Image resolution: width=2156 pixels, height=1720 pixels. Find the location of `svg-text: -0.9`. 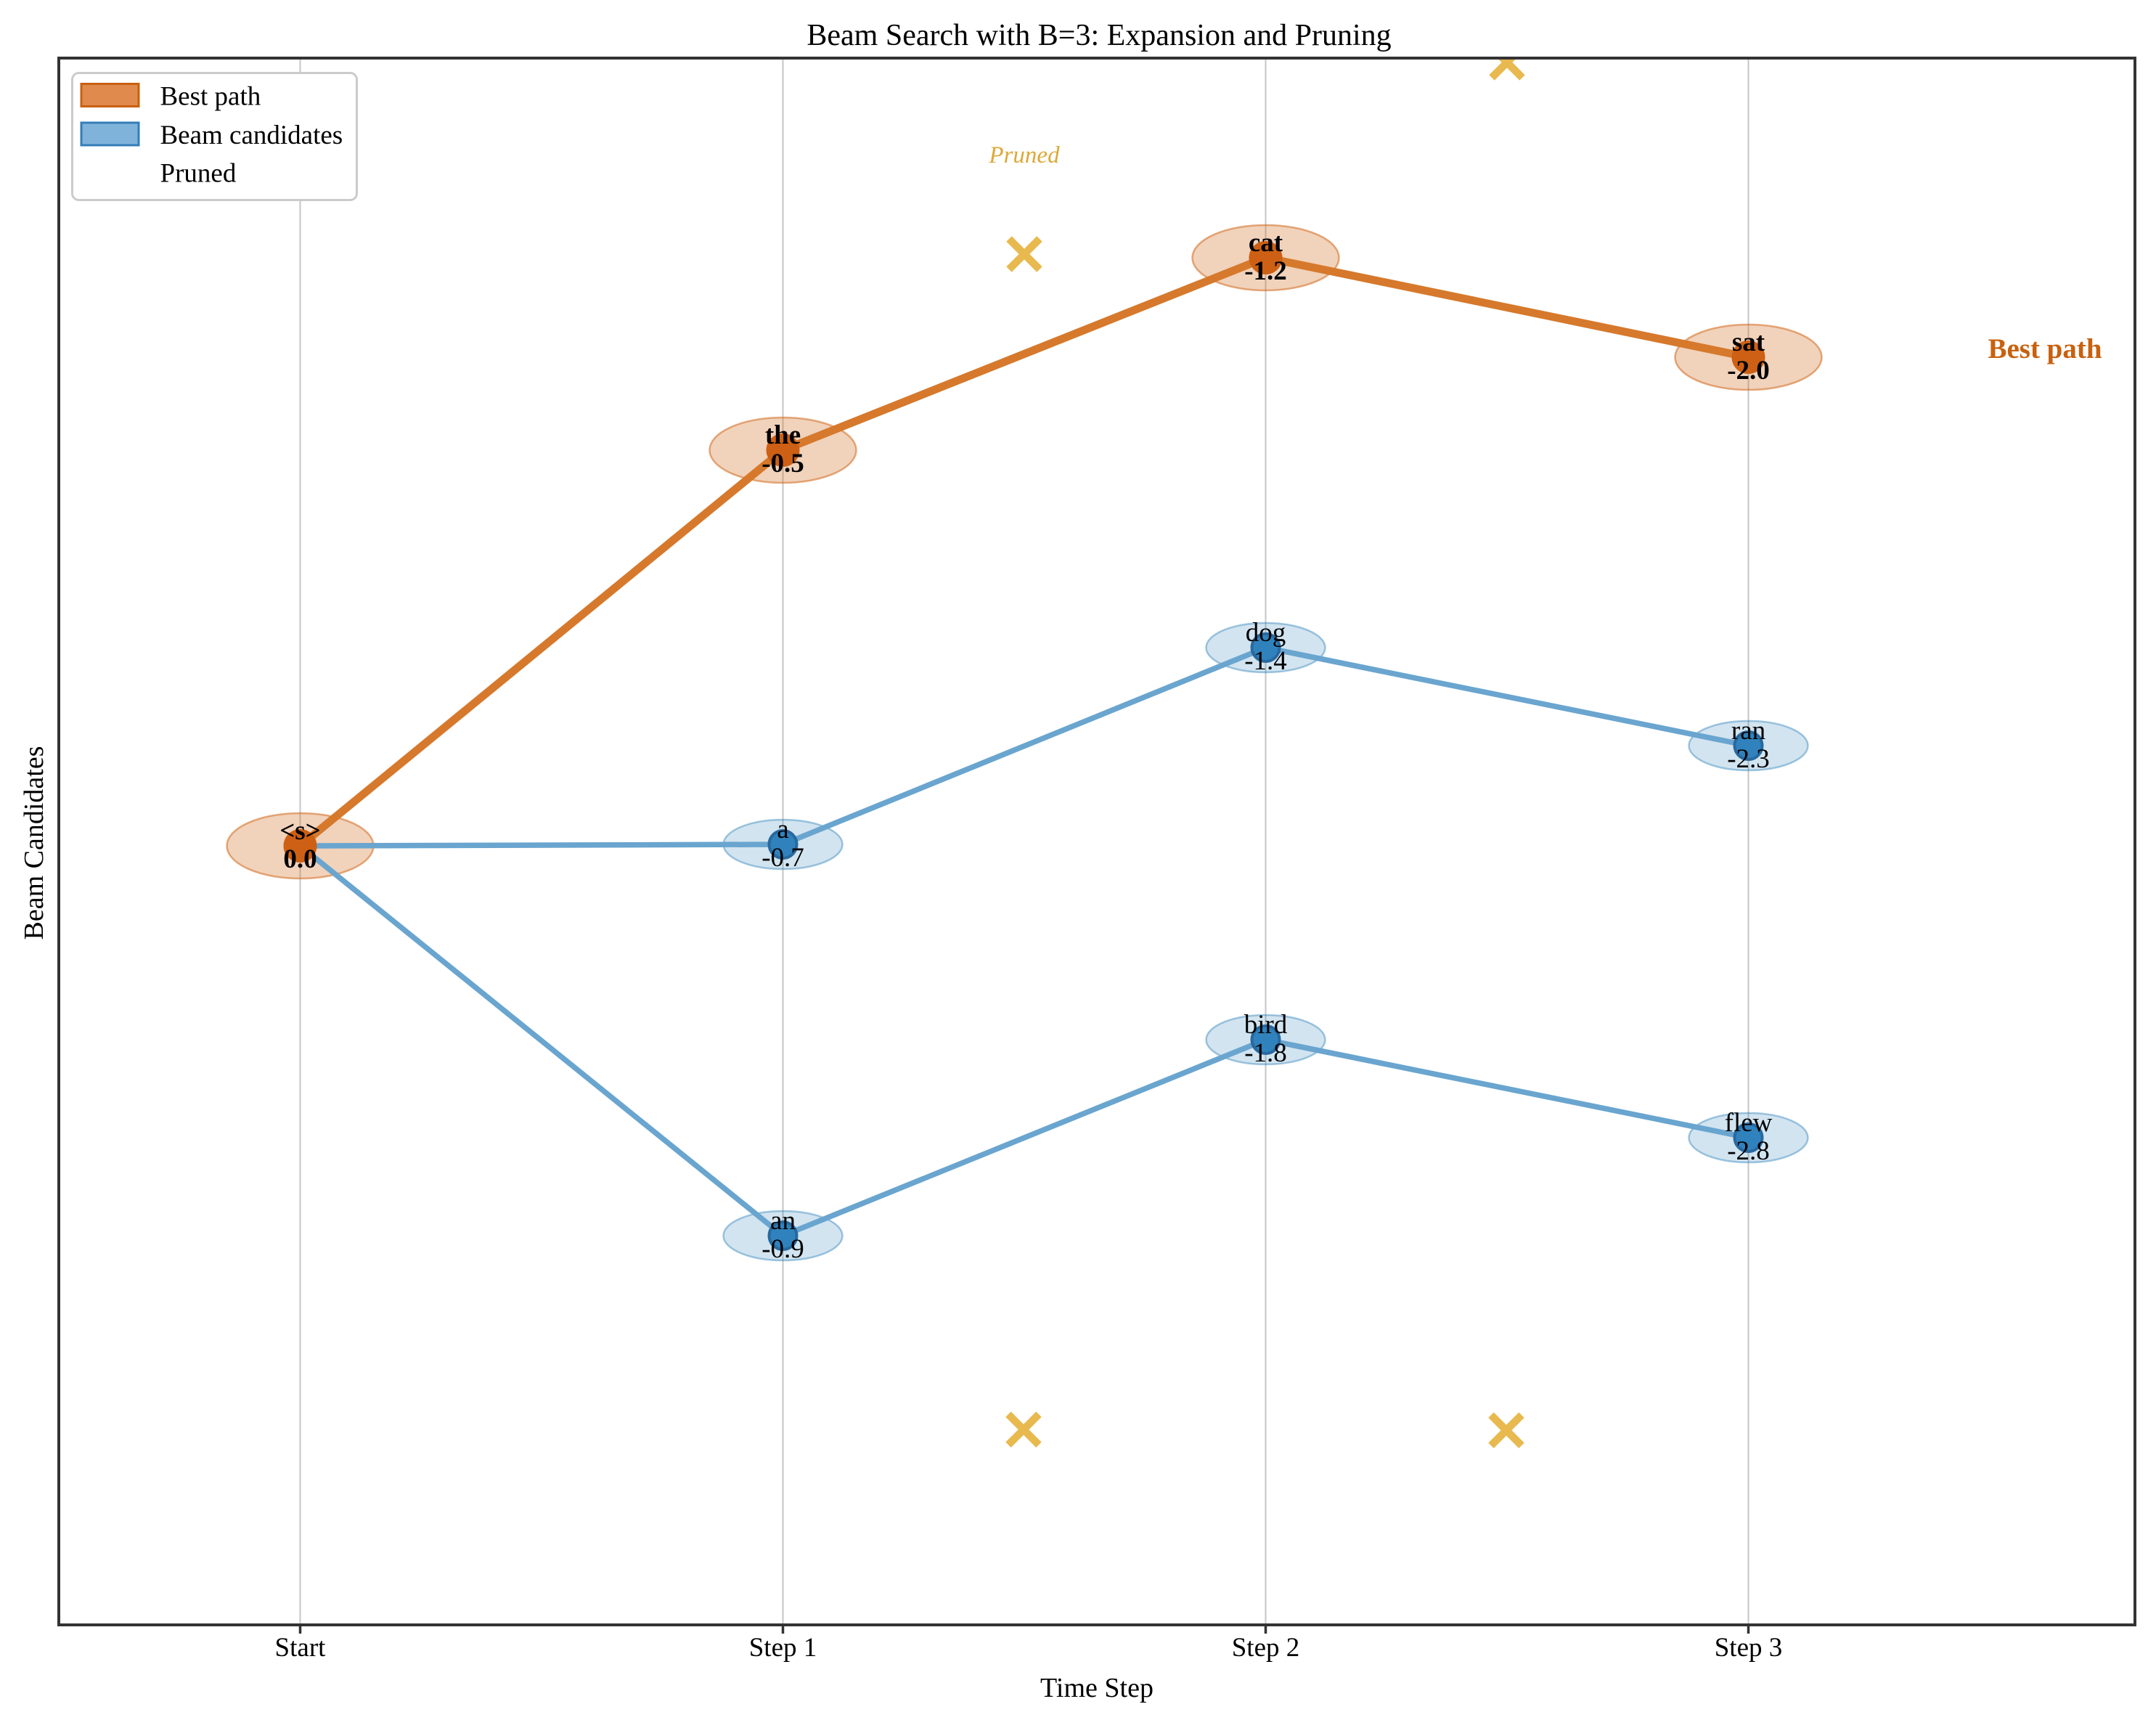

svg-text: -0.9 is located at coordinates (782, 1249).